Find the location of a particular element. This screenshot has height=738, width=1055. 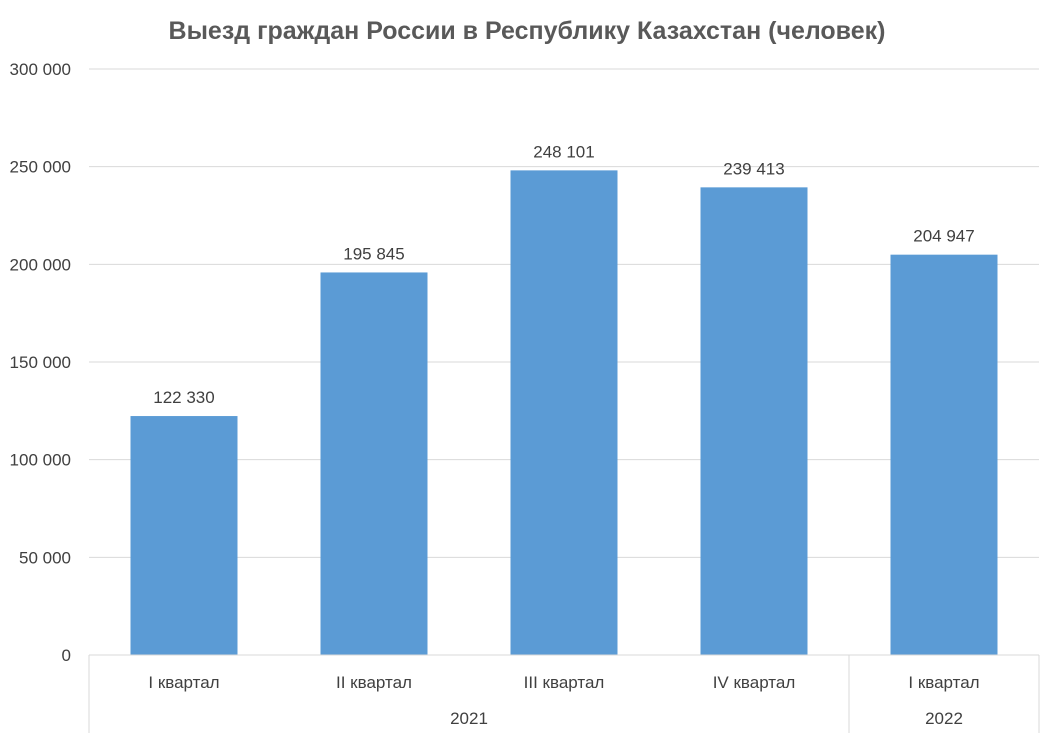

y-tick-label: 50 000 is located at coordinates (45, 557).